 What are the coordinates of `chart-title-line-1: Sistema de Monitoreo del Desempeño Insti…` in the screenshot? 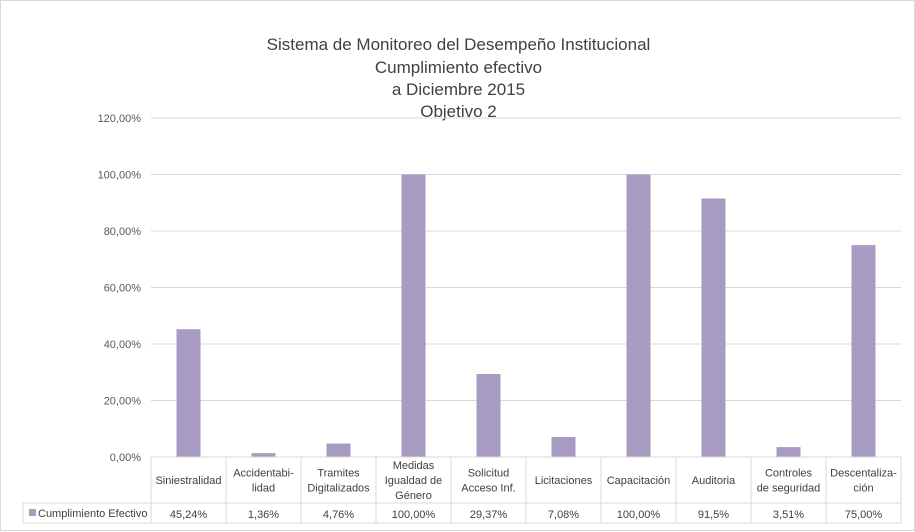 It's located at (458, 44).